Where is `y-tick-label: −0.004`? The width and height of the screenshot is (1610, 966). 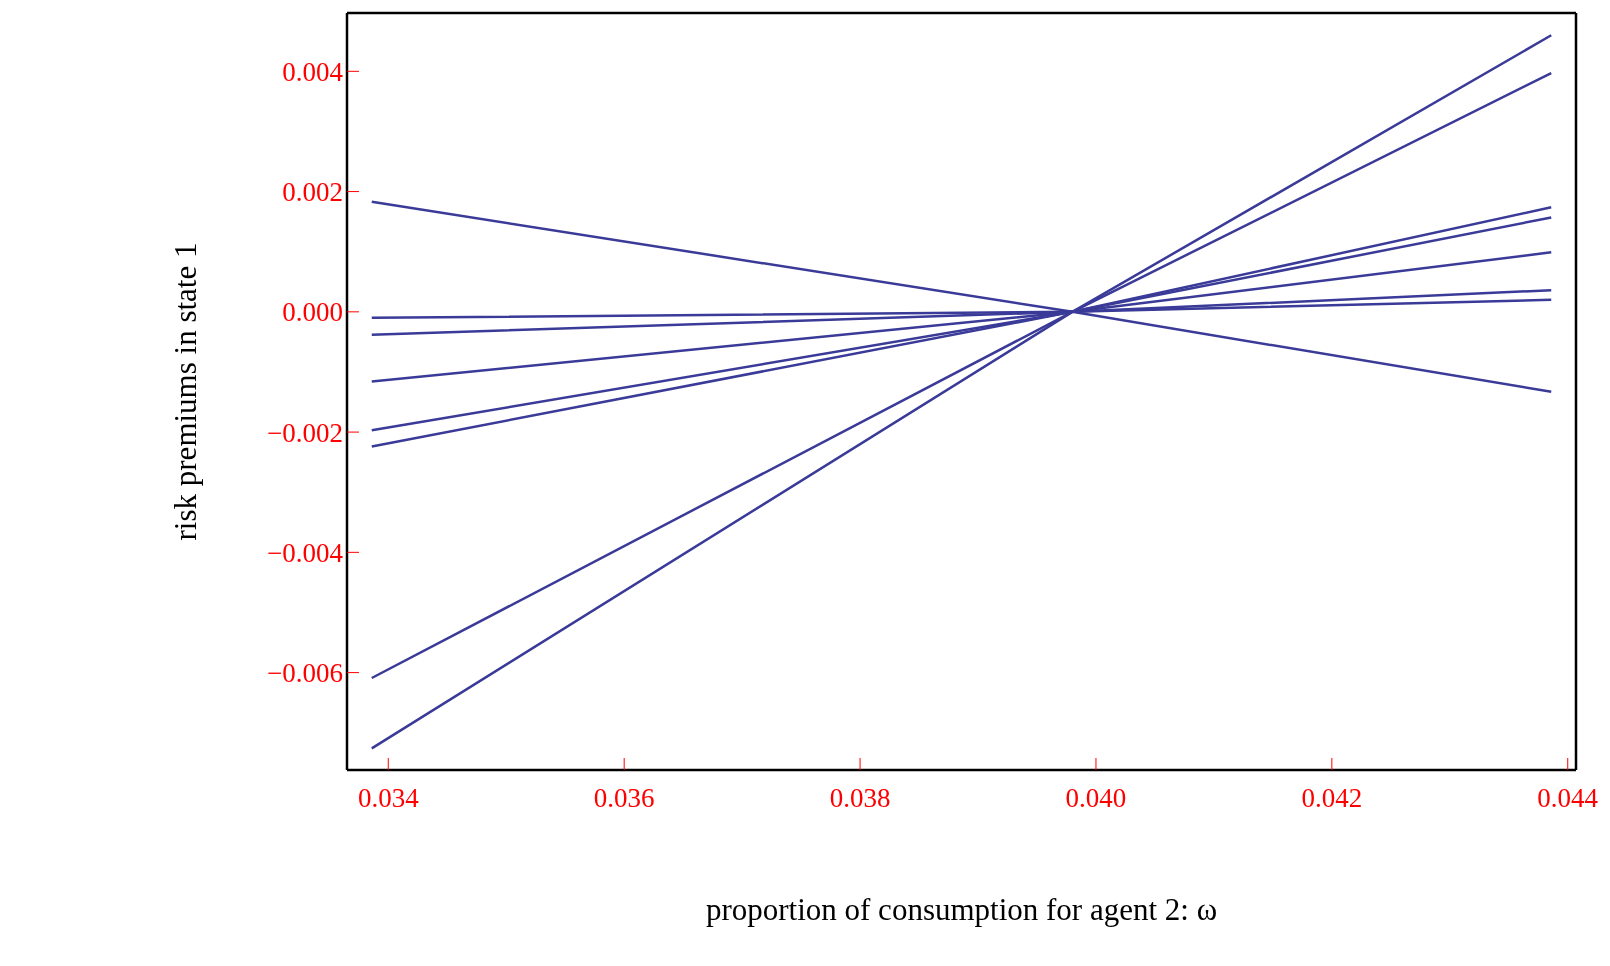
y-tick-label: −0.004 is located at coordinates (305, 552).